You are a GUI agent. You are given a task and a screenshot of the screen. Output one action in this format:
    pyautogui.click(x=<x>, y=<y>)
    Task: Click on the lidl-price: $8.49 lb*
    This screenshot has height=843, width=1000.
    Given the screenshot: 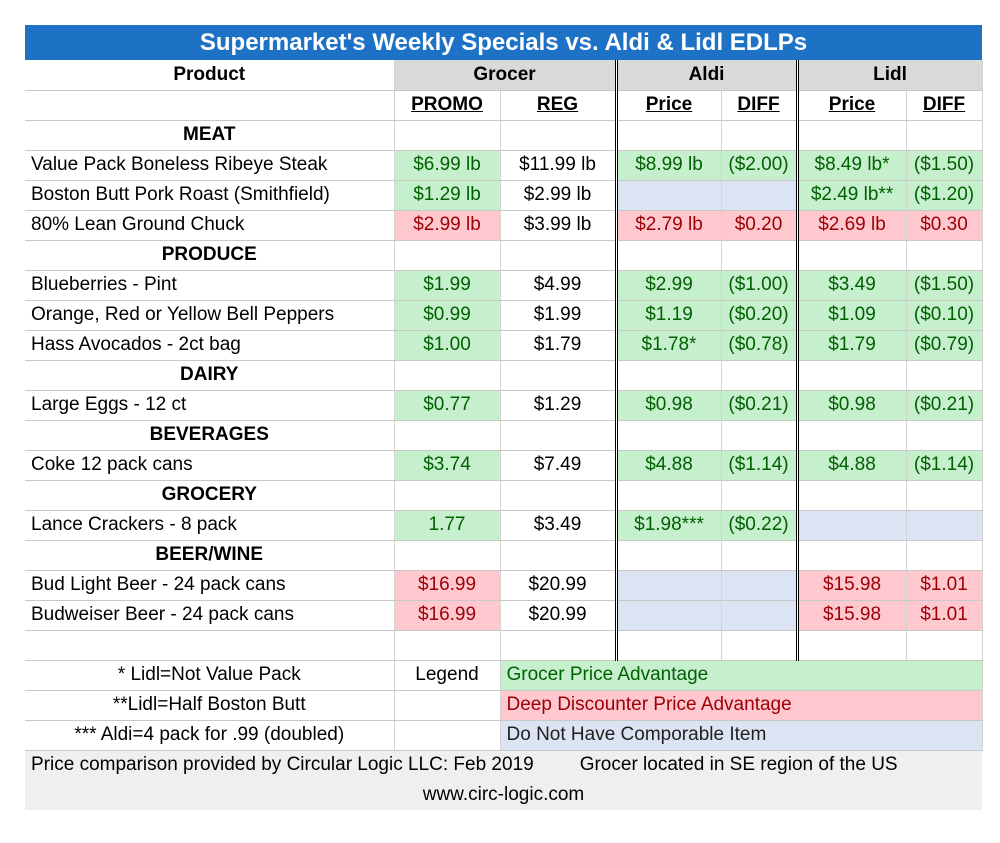 What is the action you would take?
    pyautogui.click(x=851, y=165)
    